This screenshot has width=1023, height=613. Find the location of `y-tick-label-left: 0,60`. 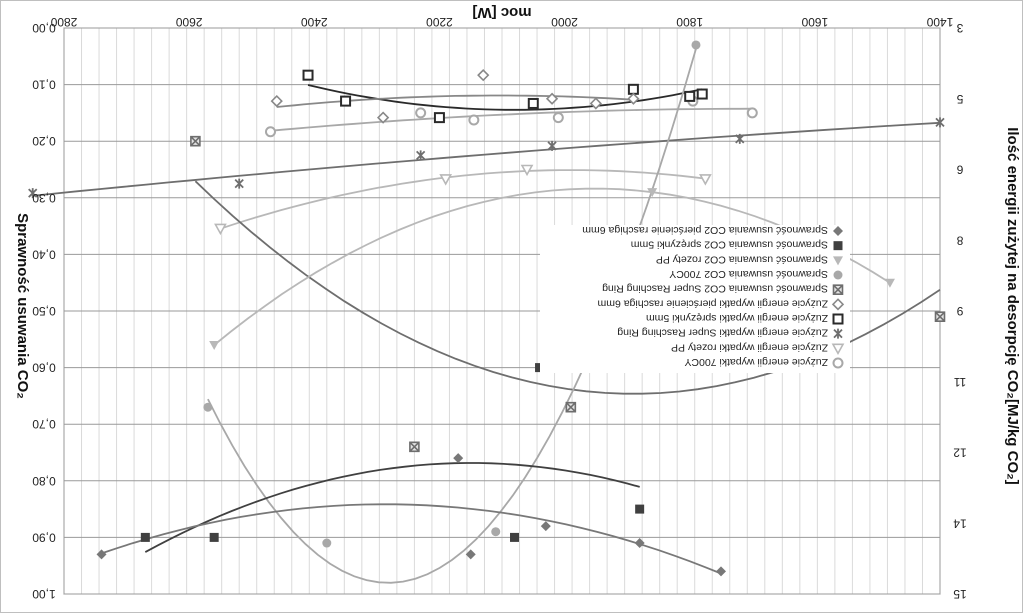

y-tick-label-left: 0,60 is located at coordinates (44, 368).